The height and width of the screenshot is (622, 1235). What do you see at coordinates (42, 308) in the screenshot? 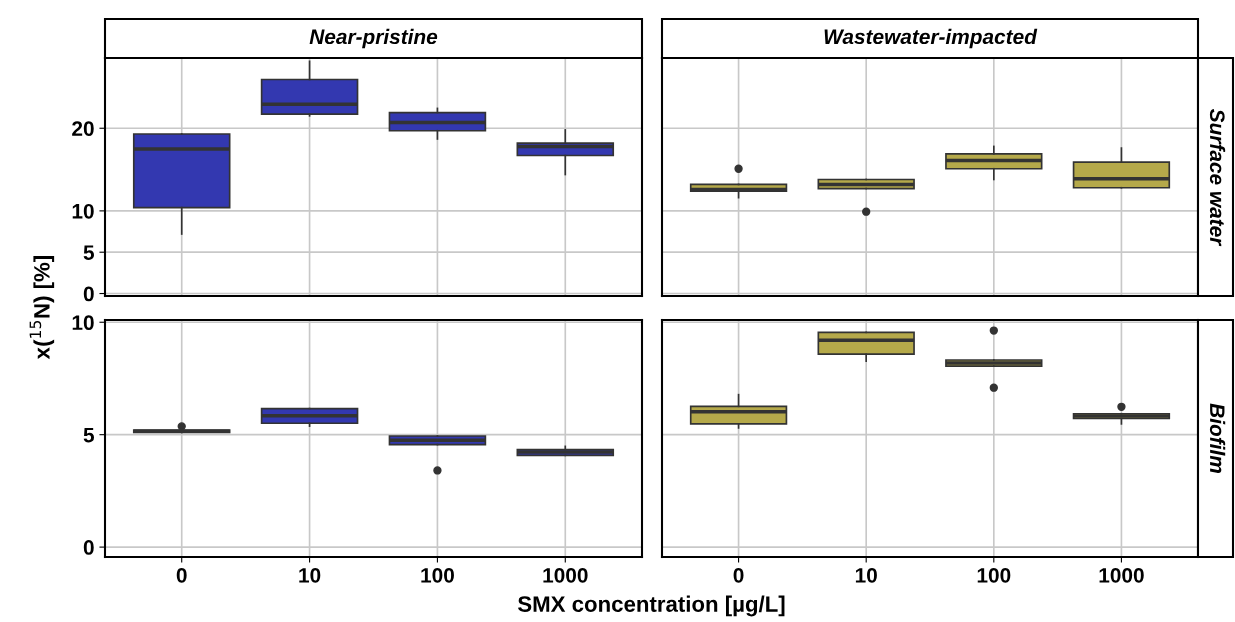
I see `y-axis-title: x($^{15}$N) [%]` at bounding box center [42, 308].